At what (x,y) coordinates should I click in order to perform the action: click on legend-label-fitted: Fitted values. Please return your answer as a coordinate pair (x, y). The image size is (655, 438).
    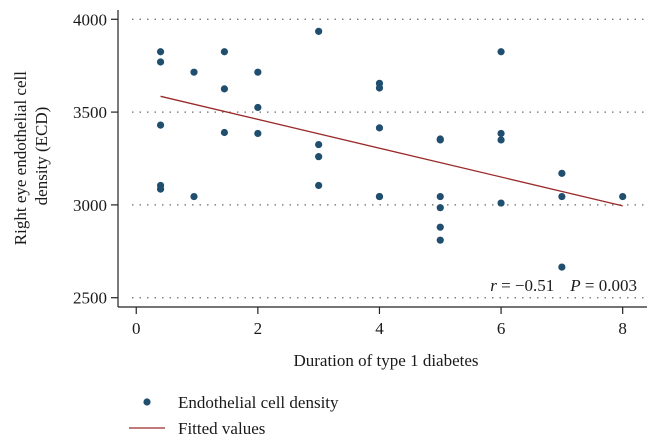
    Looking at the image, I should click on (221, 428).